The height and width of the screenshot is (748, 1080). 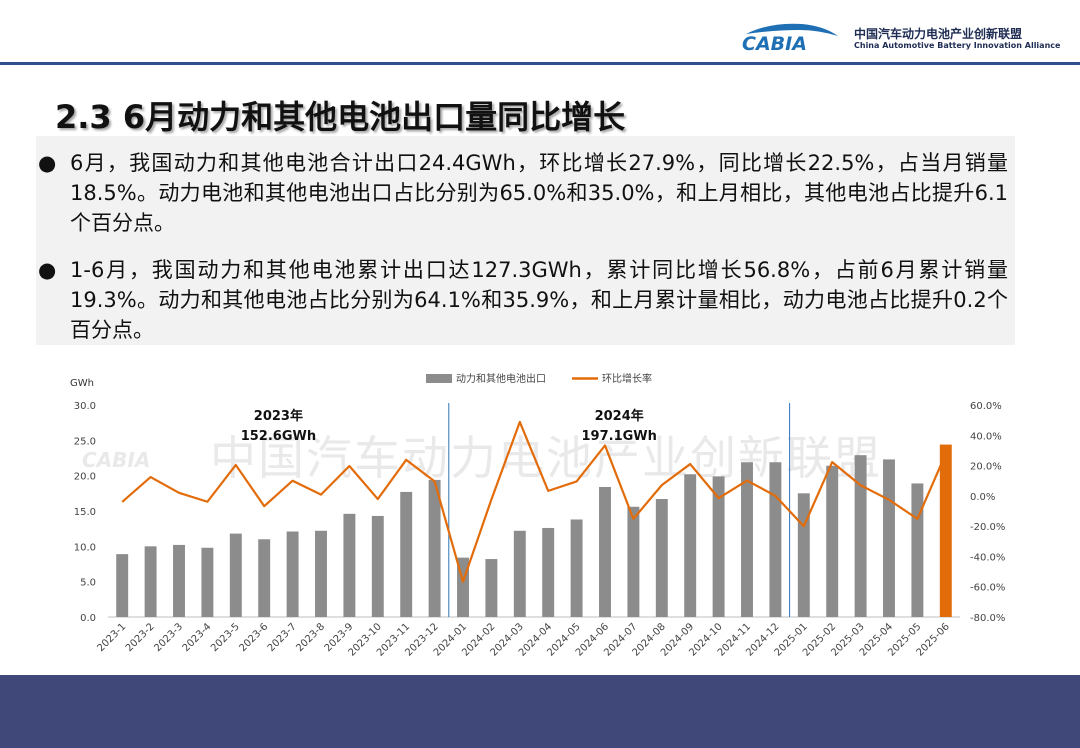 What do you see at coordinates (501, 378) in the screenshot?
I see `legend-bar-label: 动力和其他电池出口` at bounding box center [501, 378].